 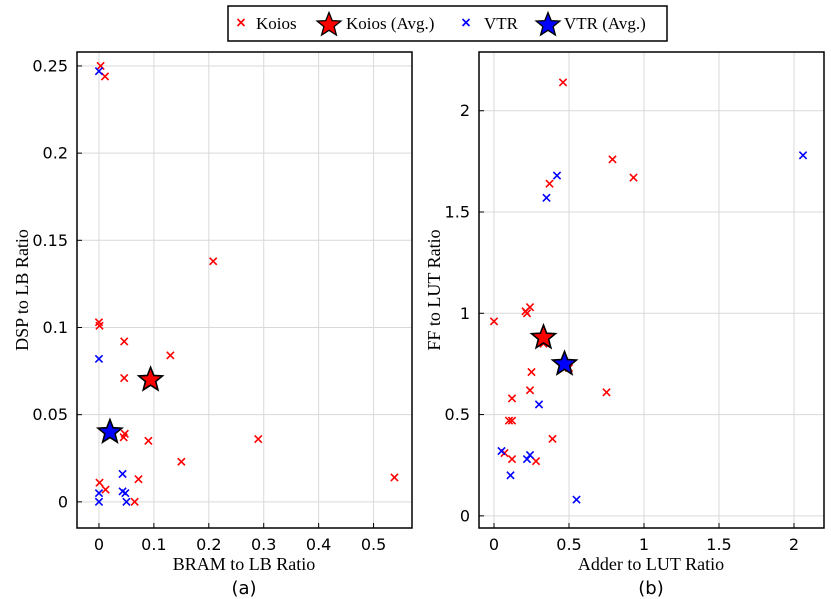 What do you see at coordinates (644, 544) in the screenshot?
I see `x-tick-label: 1` at bounding box center [644, 544].